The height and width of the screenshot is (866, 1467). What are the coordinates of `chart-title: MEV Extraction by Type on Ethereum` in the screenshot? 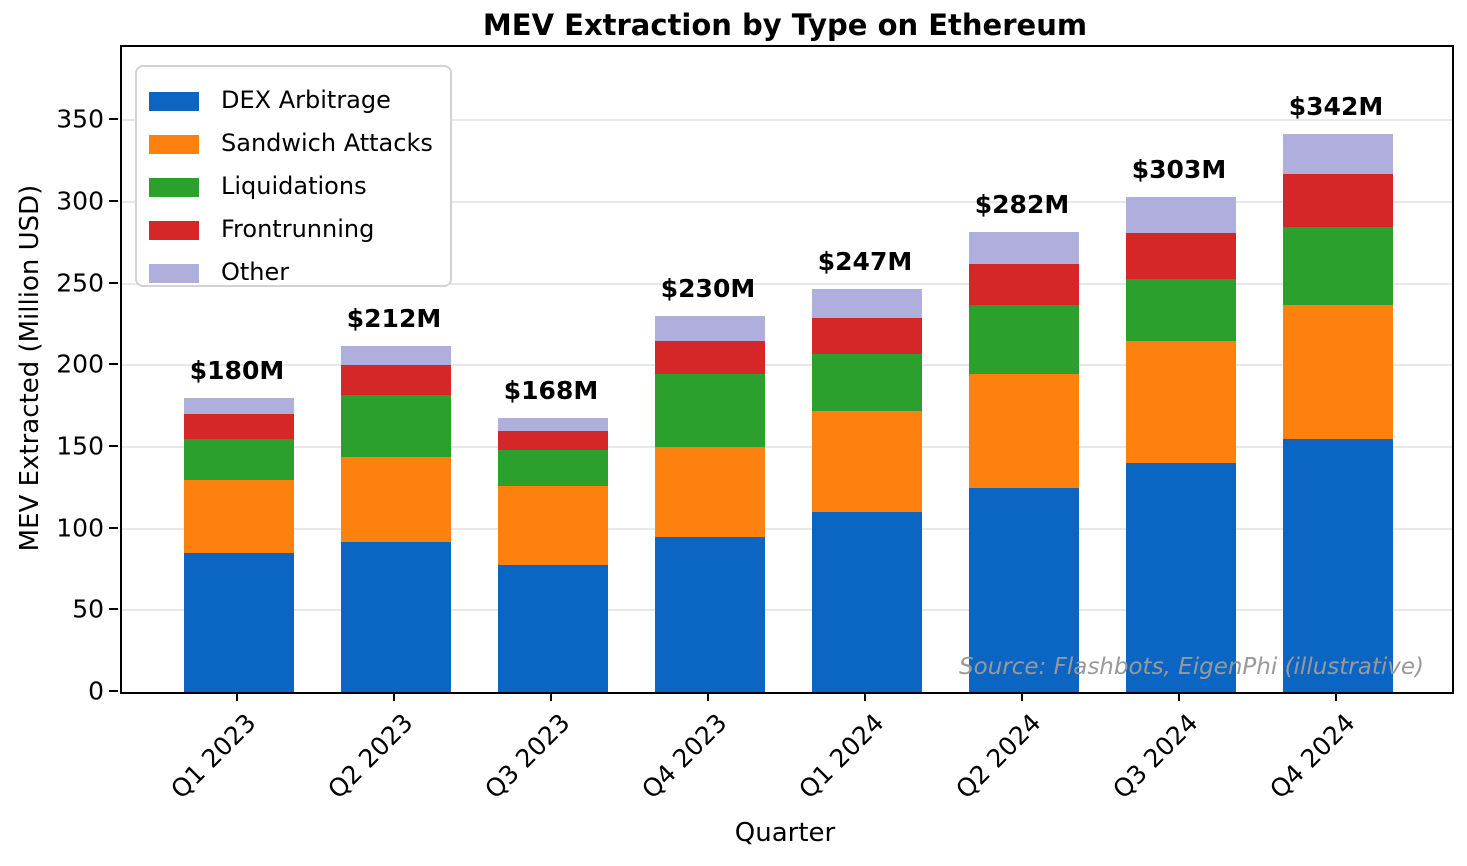 It's located at (785, 25).